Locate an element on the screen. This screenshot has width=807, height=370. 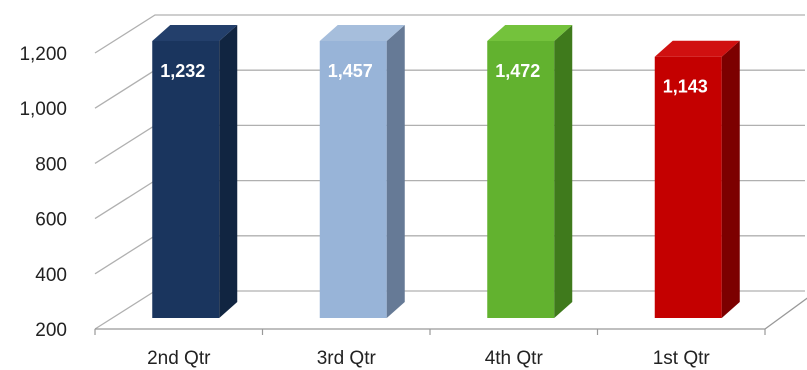
y-tick-label: 600 is located at coordinates (51, 220).